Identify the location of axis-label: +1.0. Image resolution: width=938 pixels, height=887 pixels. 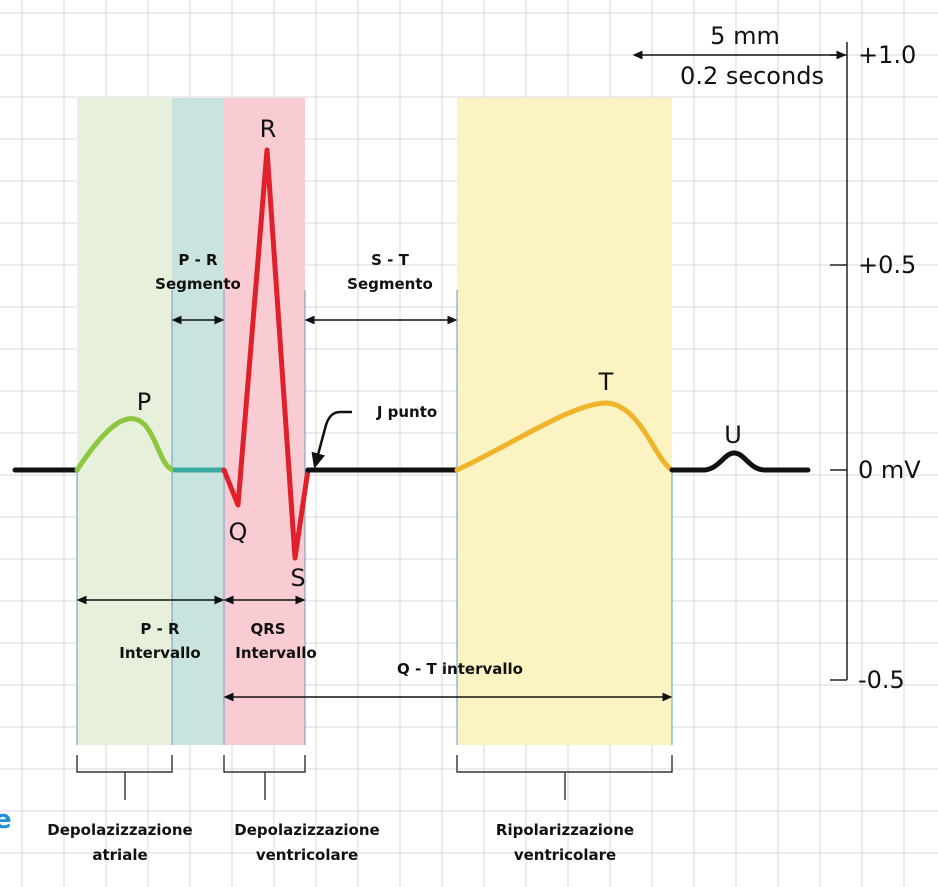
(887, 55).